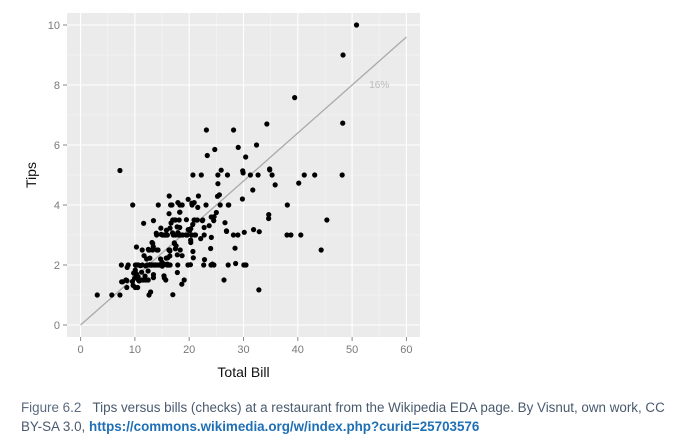 This screenshot has height=444, width=682. I want to click on x-tick-label: 0, so click(81, 350).